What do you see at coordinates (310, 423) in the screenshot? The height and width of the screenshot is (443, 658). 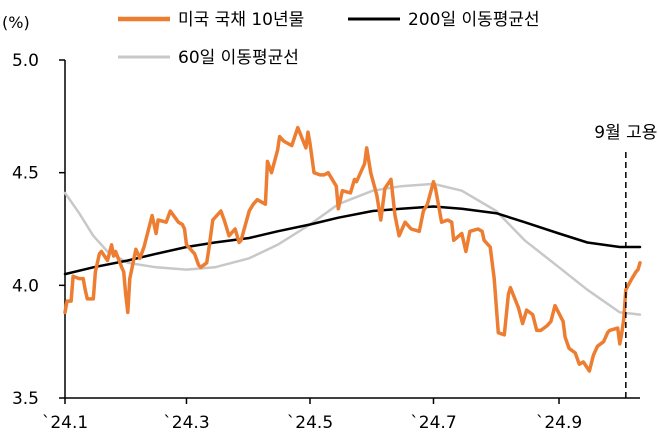 I see `x-tick-label: `24.5` at bounding box center [310, 423].